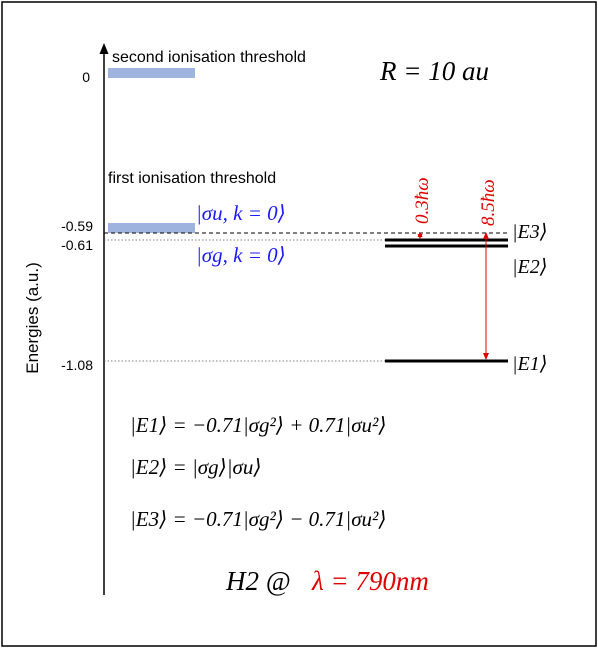  I want to click on tick-label-minus-1-08: -1.08, so click(77, 365).